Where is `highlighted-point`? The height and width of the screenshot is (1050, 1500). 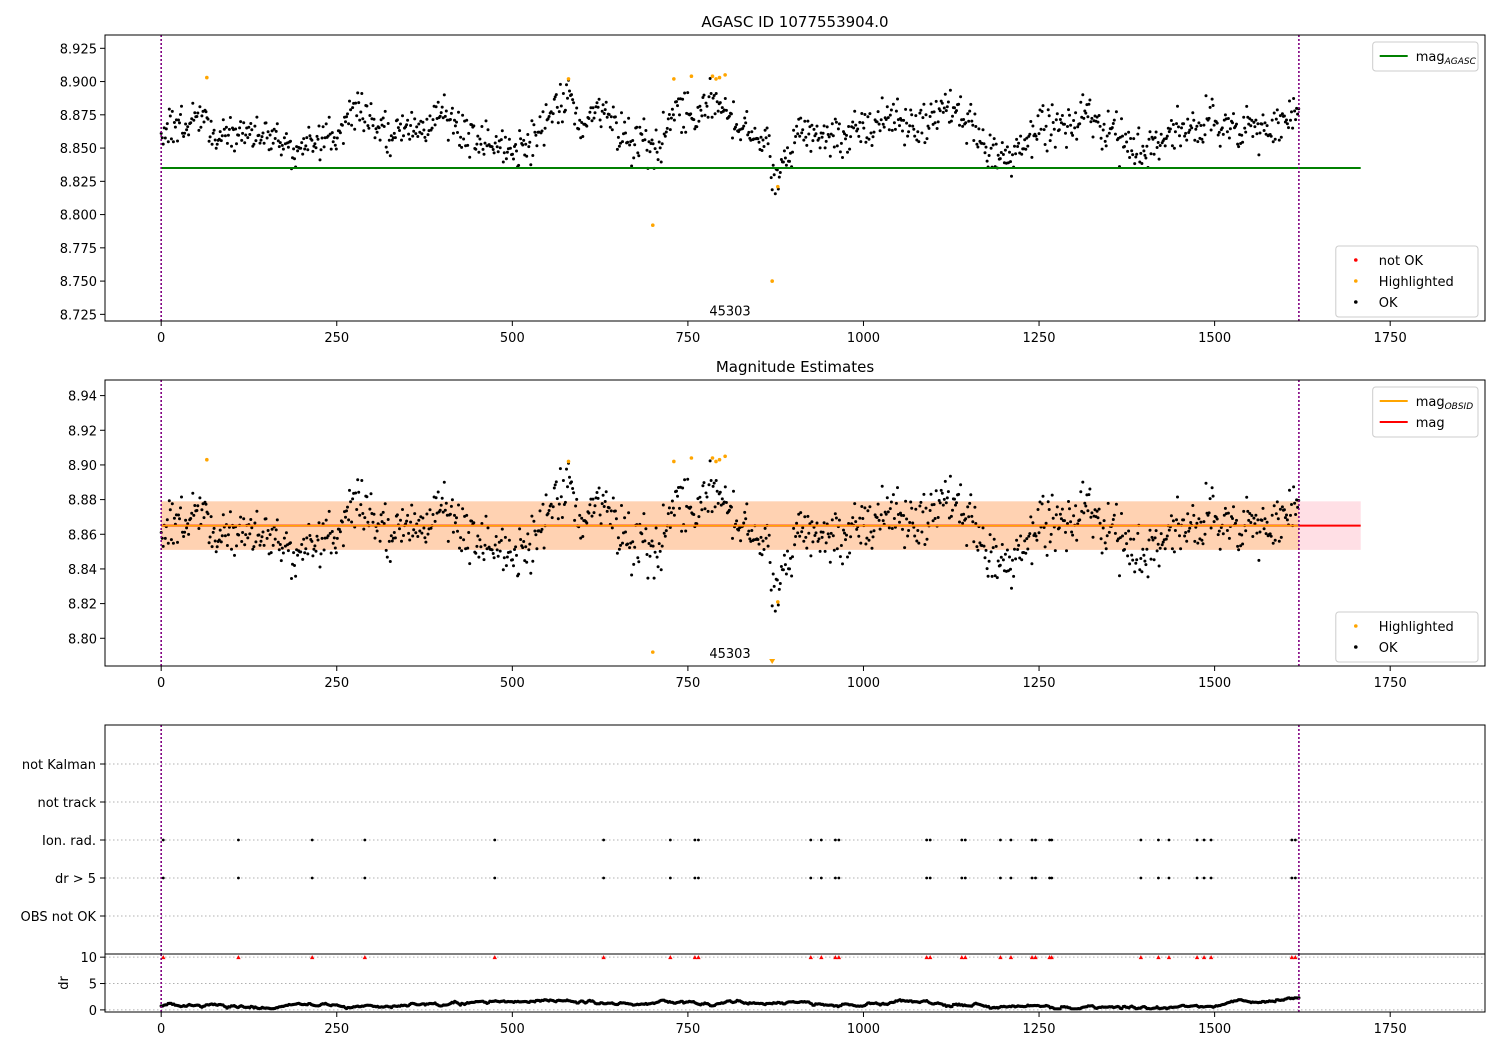
highlighted-point is located at coordinates (652, 652).